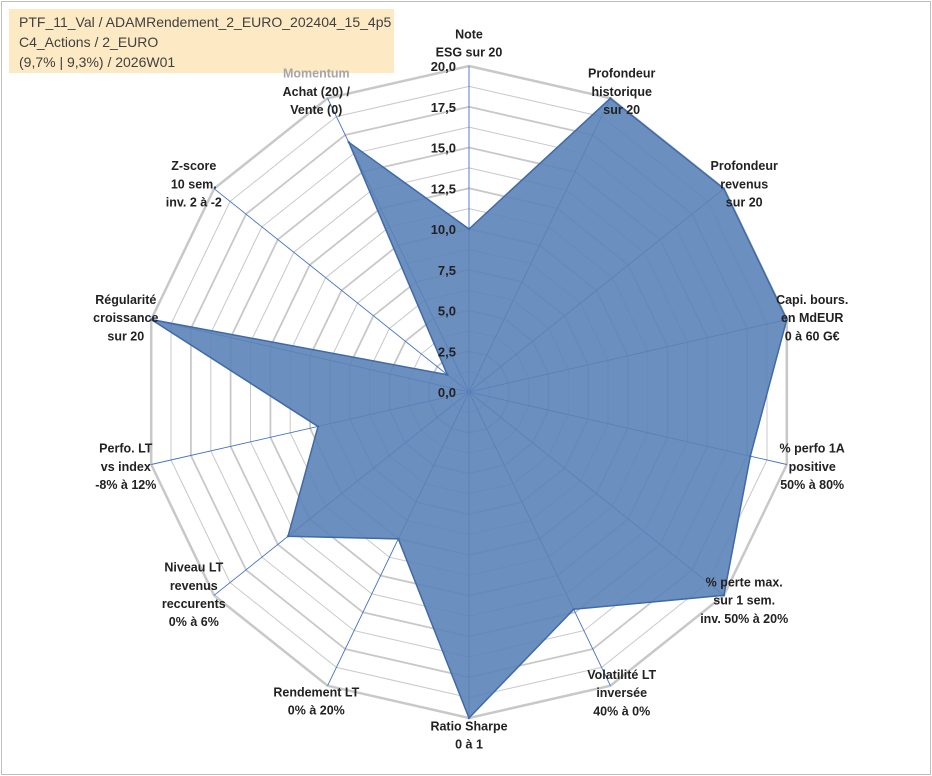  I want to click on axis-label: croissance, so click(125, 318).